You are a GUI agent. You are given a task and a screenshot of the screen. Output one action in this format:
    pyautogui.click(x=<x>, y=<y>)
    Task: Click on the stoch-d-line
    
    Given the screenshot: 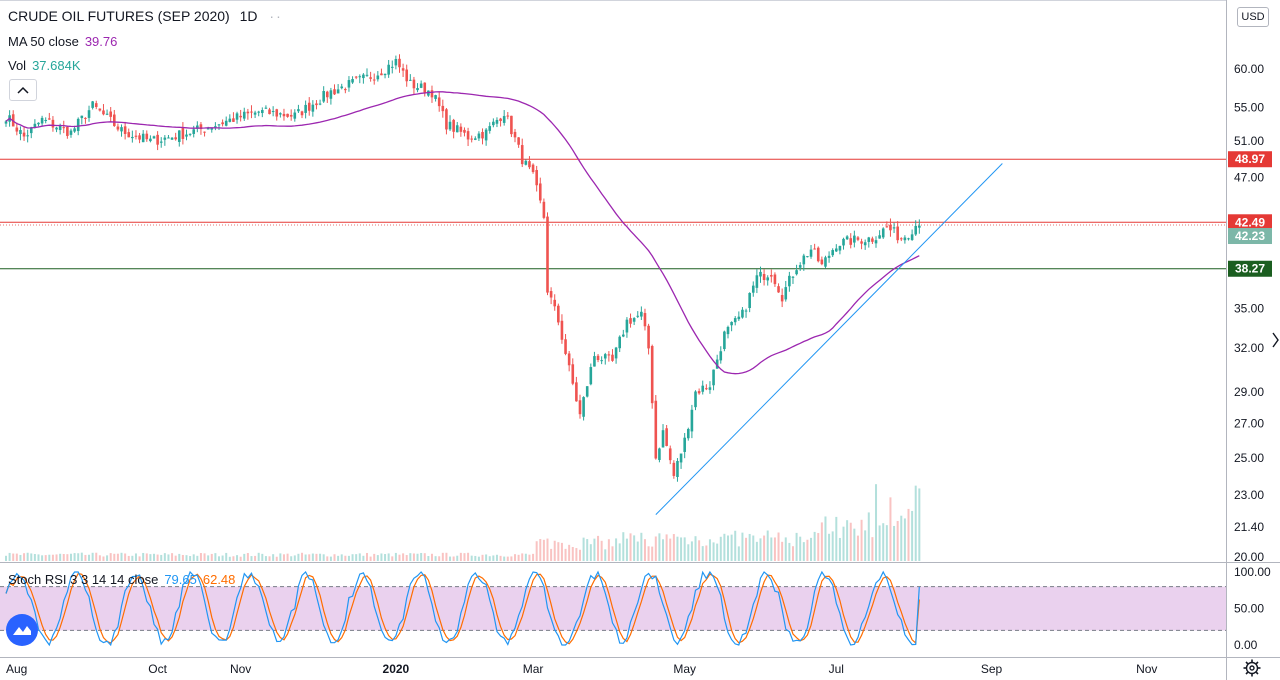 What is the action you would take?
    pyautogui.click(x=462, y=608)
    